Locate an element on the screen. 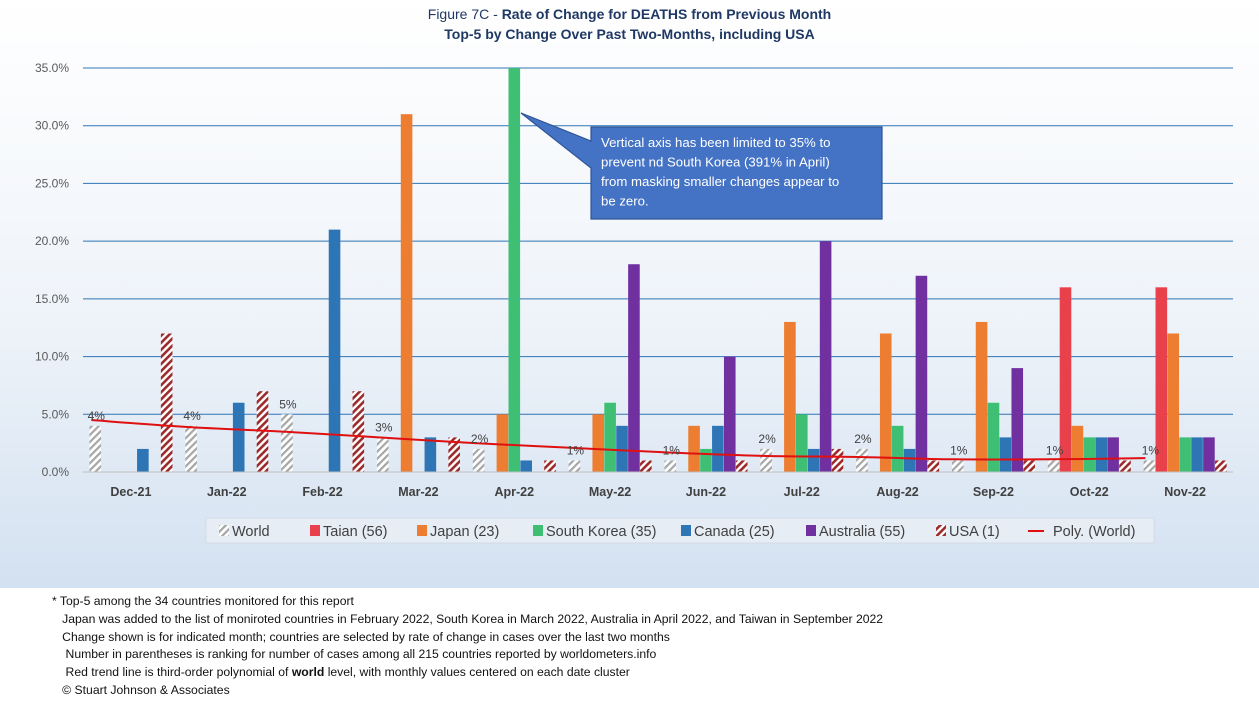 The width and height of the screenshot is (1259, 701). x-tick-label: Jul-22 is located at coordinates (802, 492).